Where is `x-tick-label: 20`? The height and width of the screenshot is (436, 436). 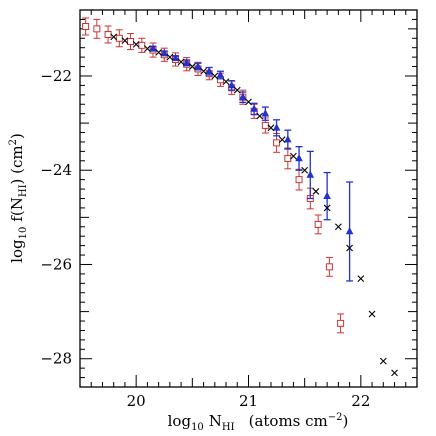
x-tick-label: 20 is located at coordinates (136, 401).